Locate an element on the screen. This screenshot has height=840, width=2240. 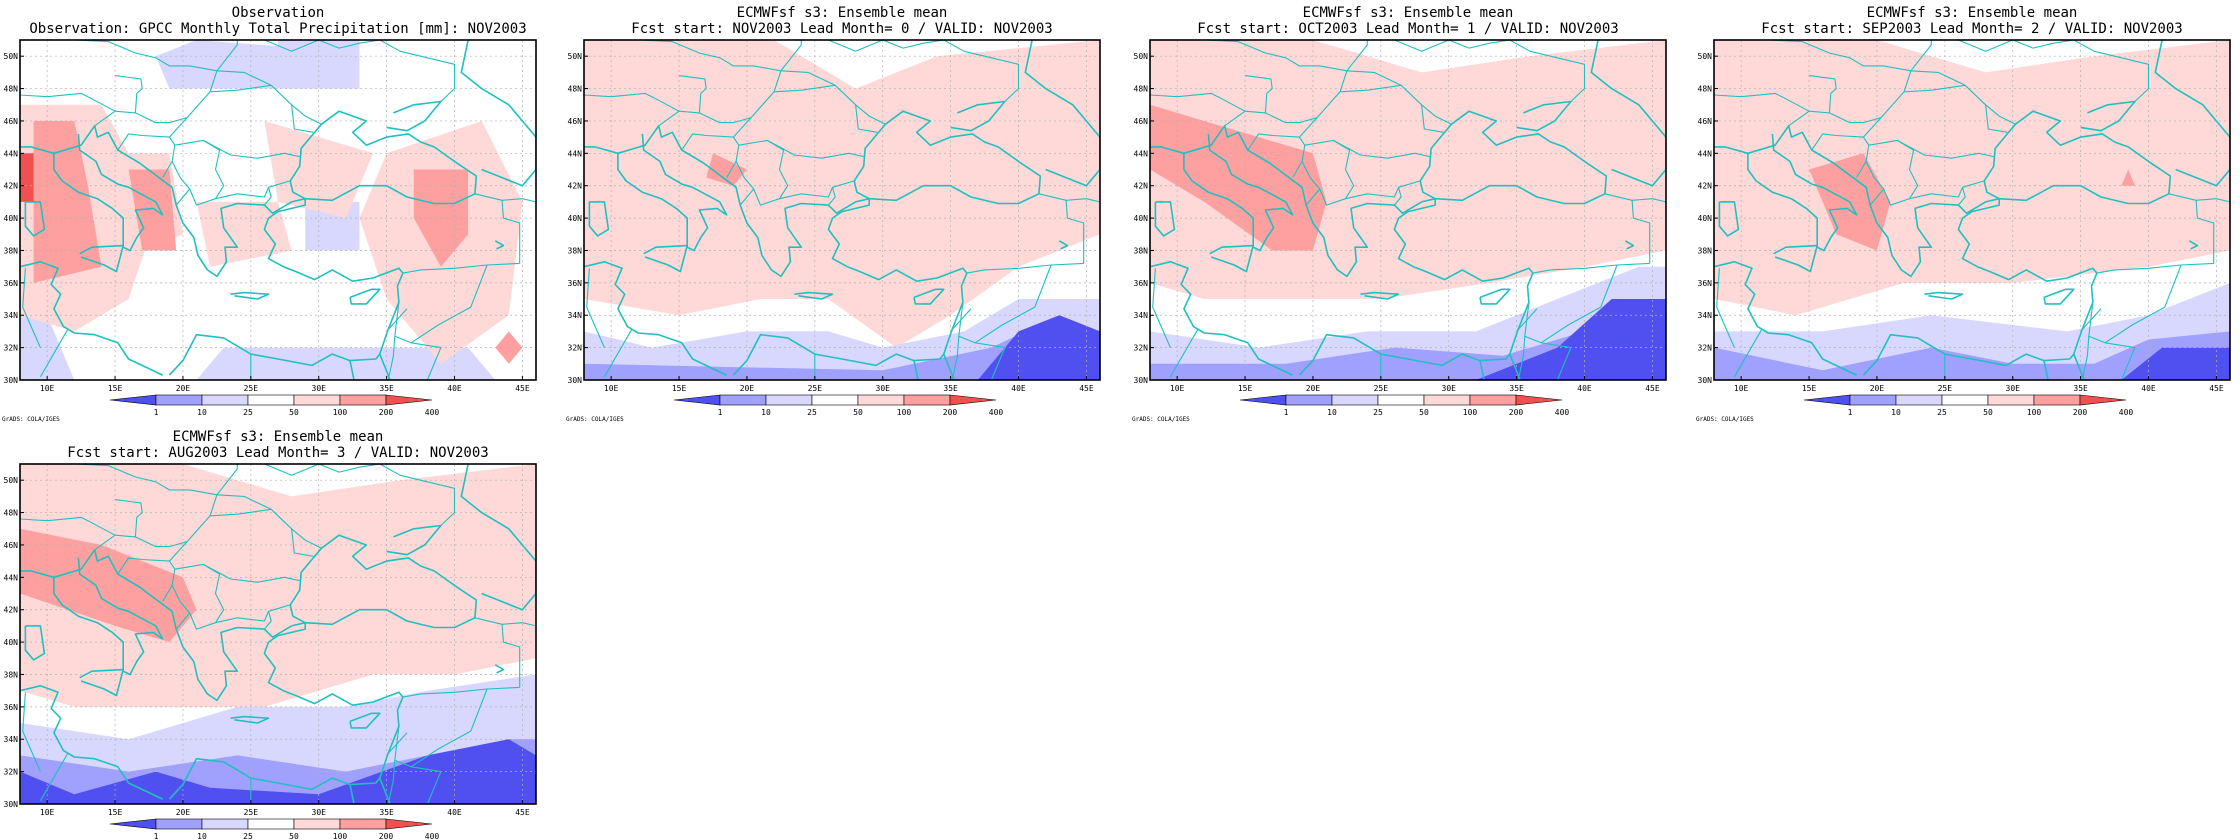
y-tick-label: 50N is located at coordinates (11, 480).